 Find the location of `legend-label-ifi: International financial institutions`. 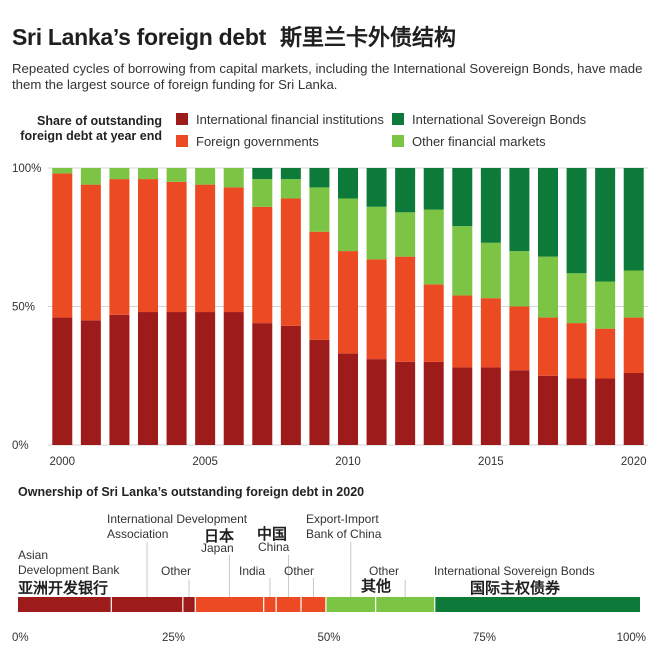

legend-label-ifi: International financial institutions is located at coordinates (290, 119).